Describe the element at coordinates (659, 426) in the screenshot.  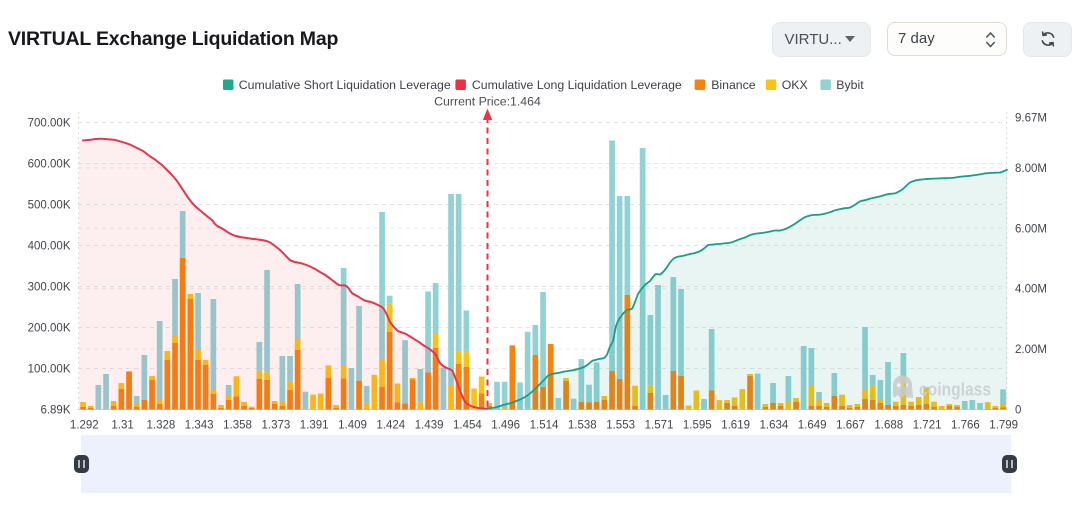
I see `svg-text: 1.571` at that location.